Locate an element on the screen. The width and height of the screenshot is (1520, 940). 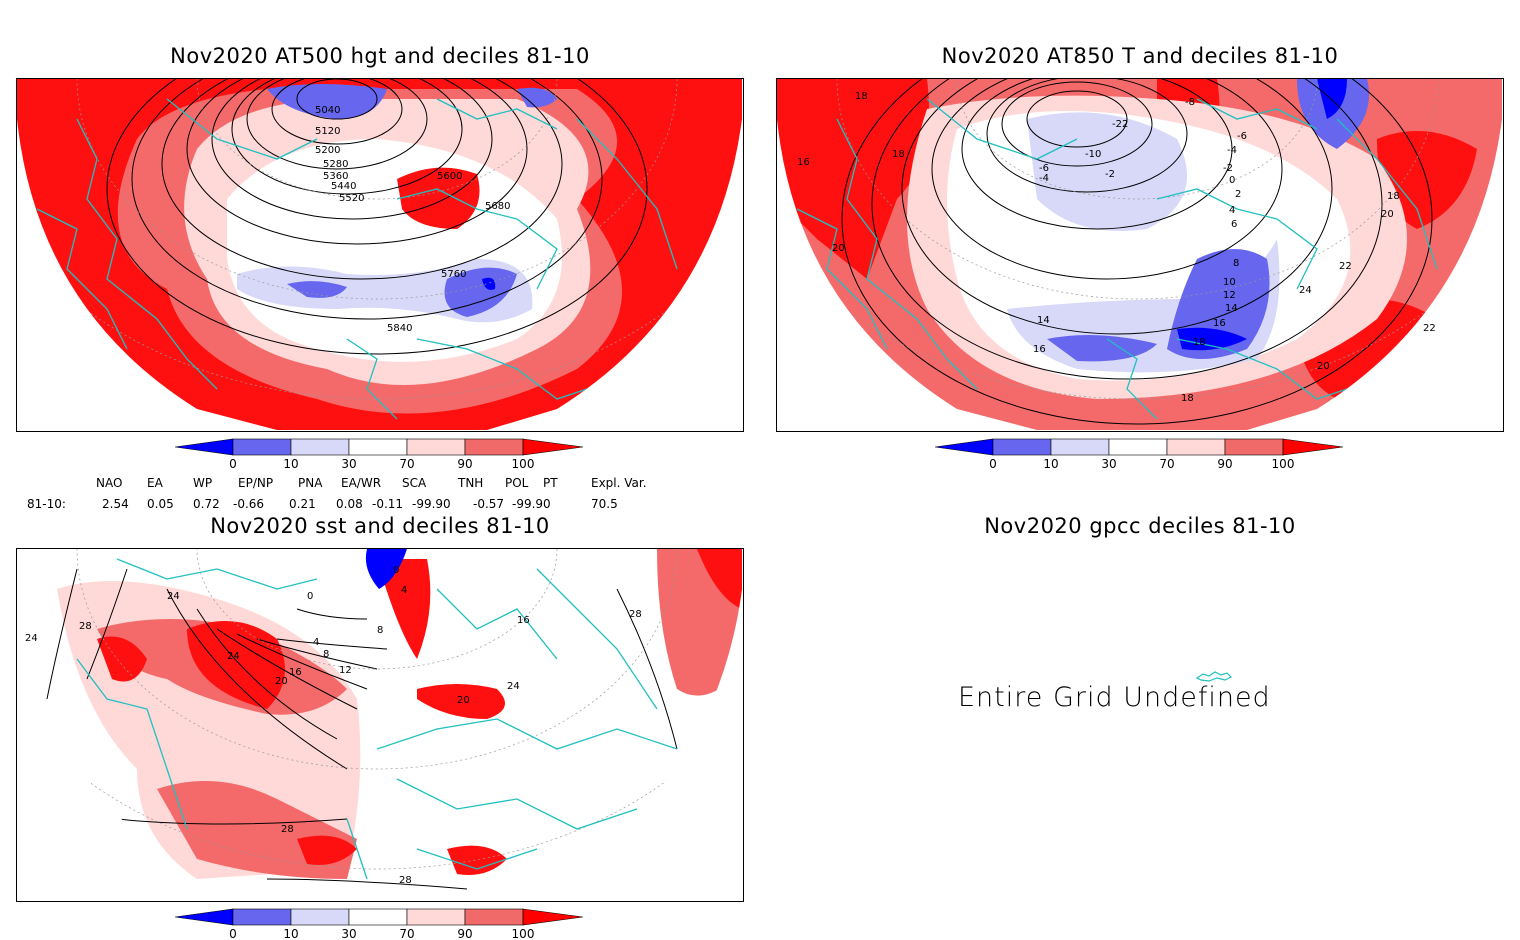
contour-label: 10 is located at coordinates (1229, 282).